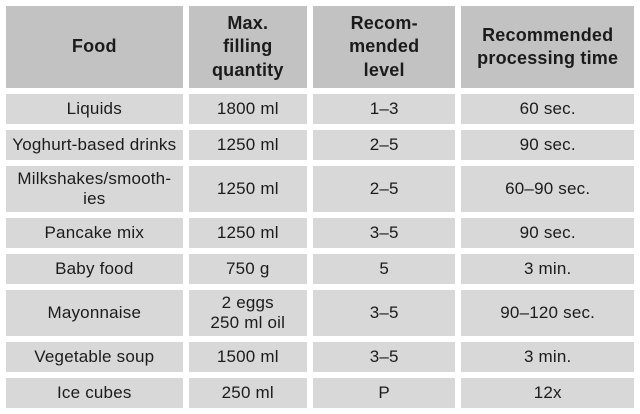  Describe the element at coordinates (94, 269) in the screenshot. I see `food-cell: Baby food` at that location.